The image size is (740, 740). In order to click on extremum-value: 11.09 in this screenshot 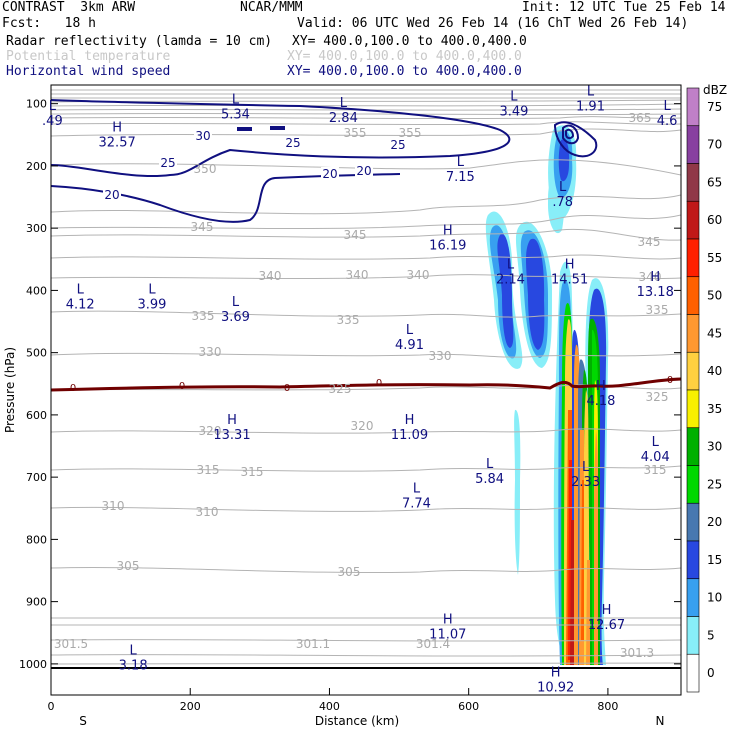, I will do `click(409, 435)`.